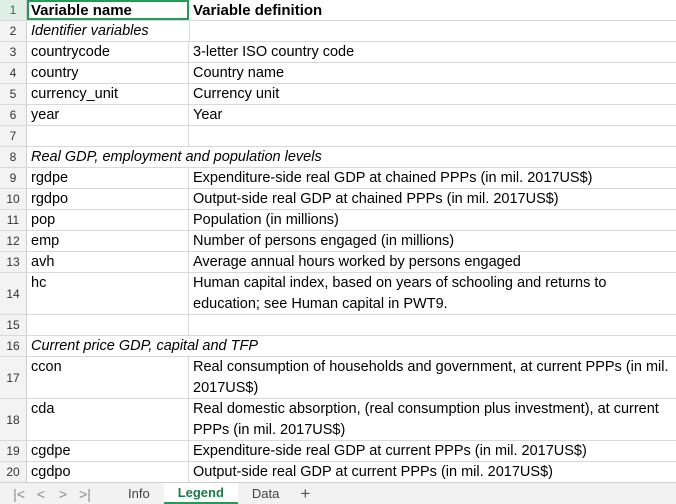  What do you see at coordinates (13, 325) in the screenshot?
I see `row-header: 15` at bounding box center [13, 325].